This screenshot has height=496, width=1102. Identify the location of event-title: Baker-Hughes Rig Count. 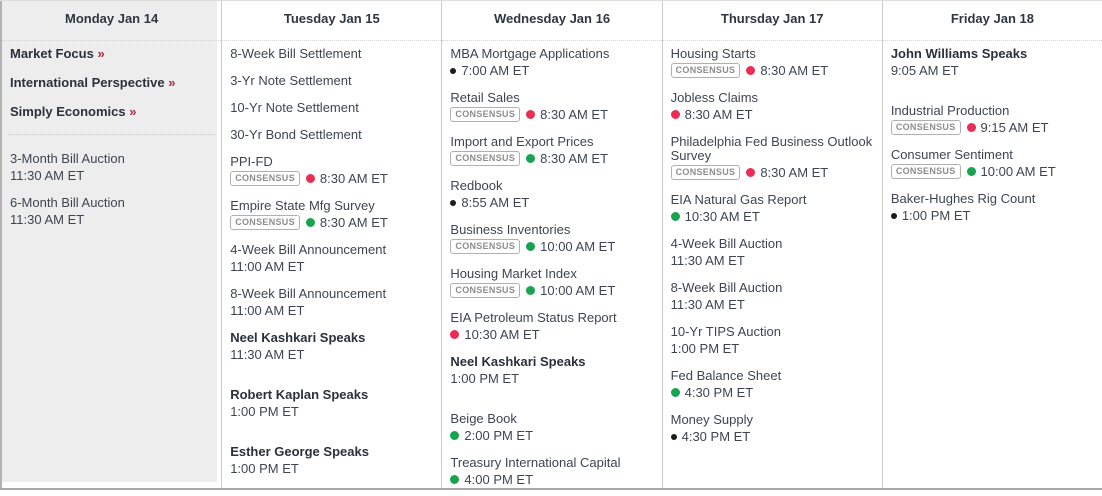
(963, 198).